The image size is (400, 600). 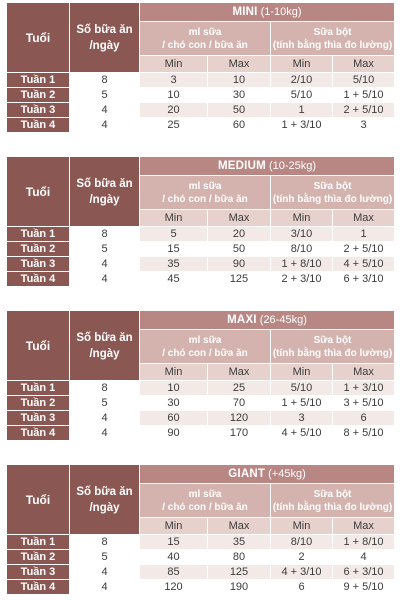 What do you see at coordinates (201, 433) in the screenshot?
I see `table-row: Tuần 4 4 90 170 4 + 5/10 8 + 5/10` at bounding box center [201, 433].